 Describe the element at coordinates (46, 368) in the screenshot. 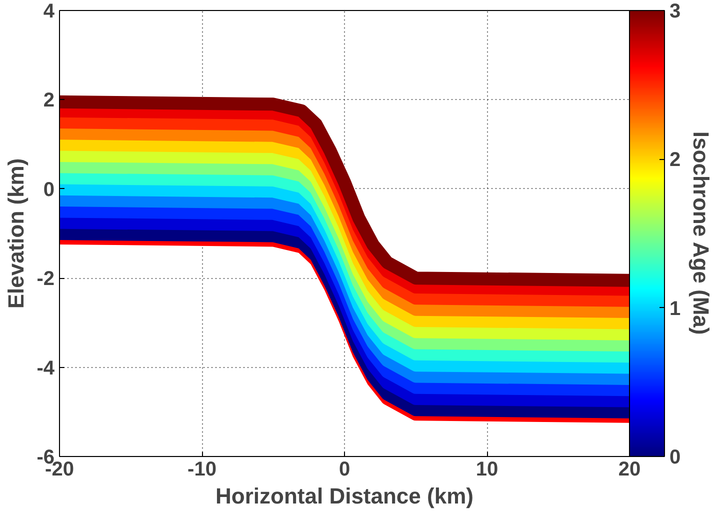

I see `y-tick-label: -4` at that location.